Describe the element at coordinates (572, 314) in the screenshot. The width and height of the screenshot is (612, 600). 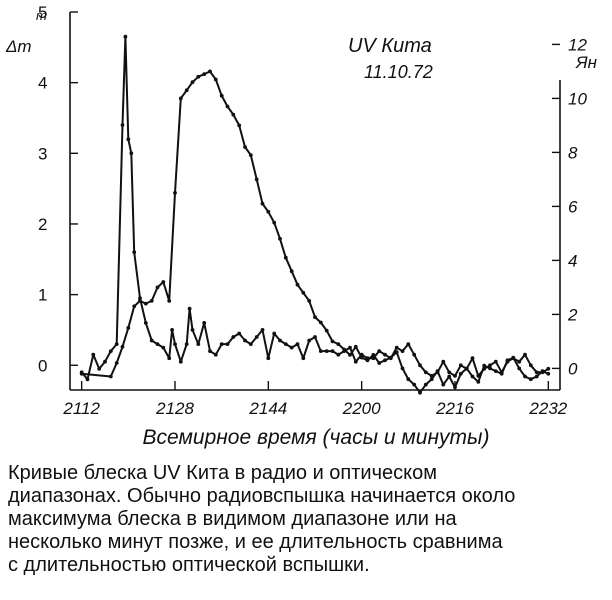
I see `y-right-tick-label: 2` at that location.